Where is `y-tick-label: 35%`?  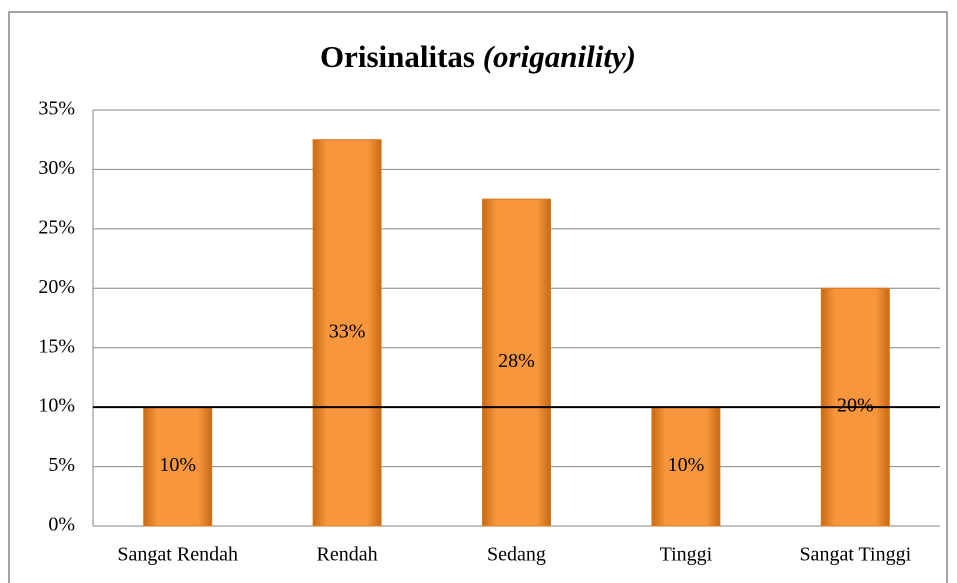
y-tick-label: 35% is located at coordinates (56, 109).